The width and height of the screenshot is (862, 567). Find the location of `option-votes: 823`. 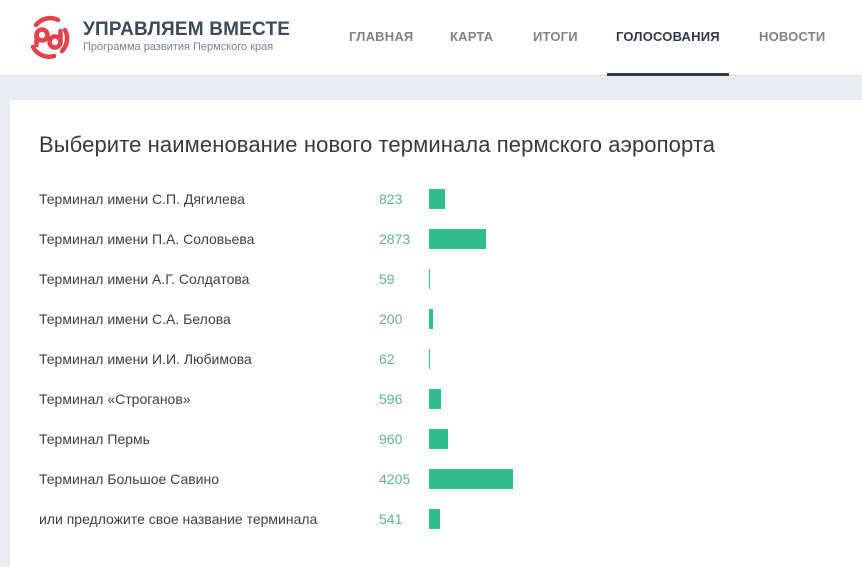

option-votes: 823 is located at coordinates (391, 199).